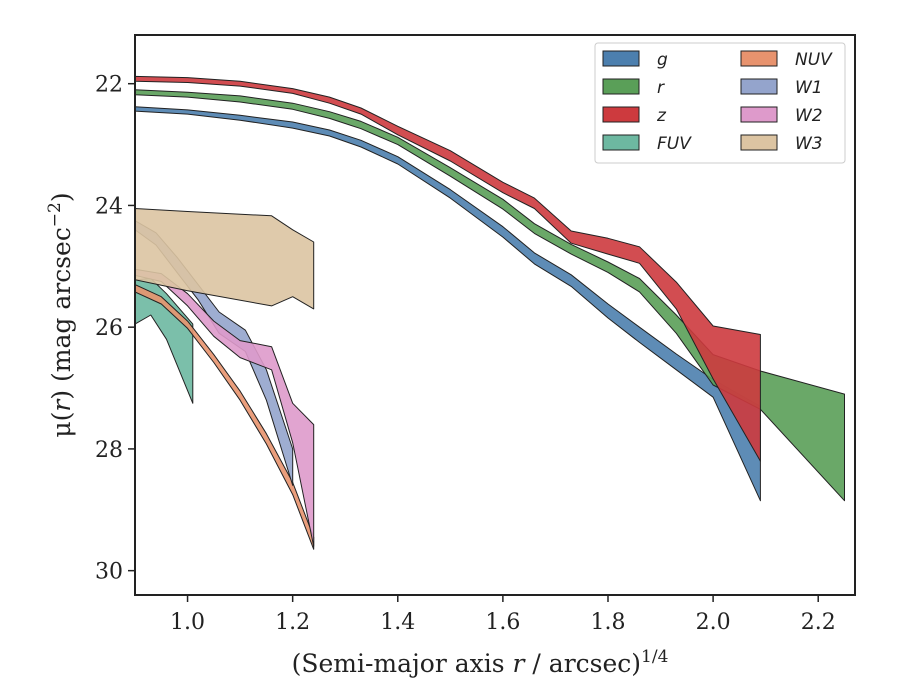 This screenshot has width=900, height=700. I want to click on legend-frame, so click(720, 103).